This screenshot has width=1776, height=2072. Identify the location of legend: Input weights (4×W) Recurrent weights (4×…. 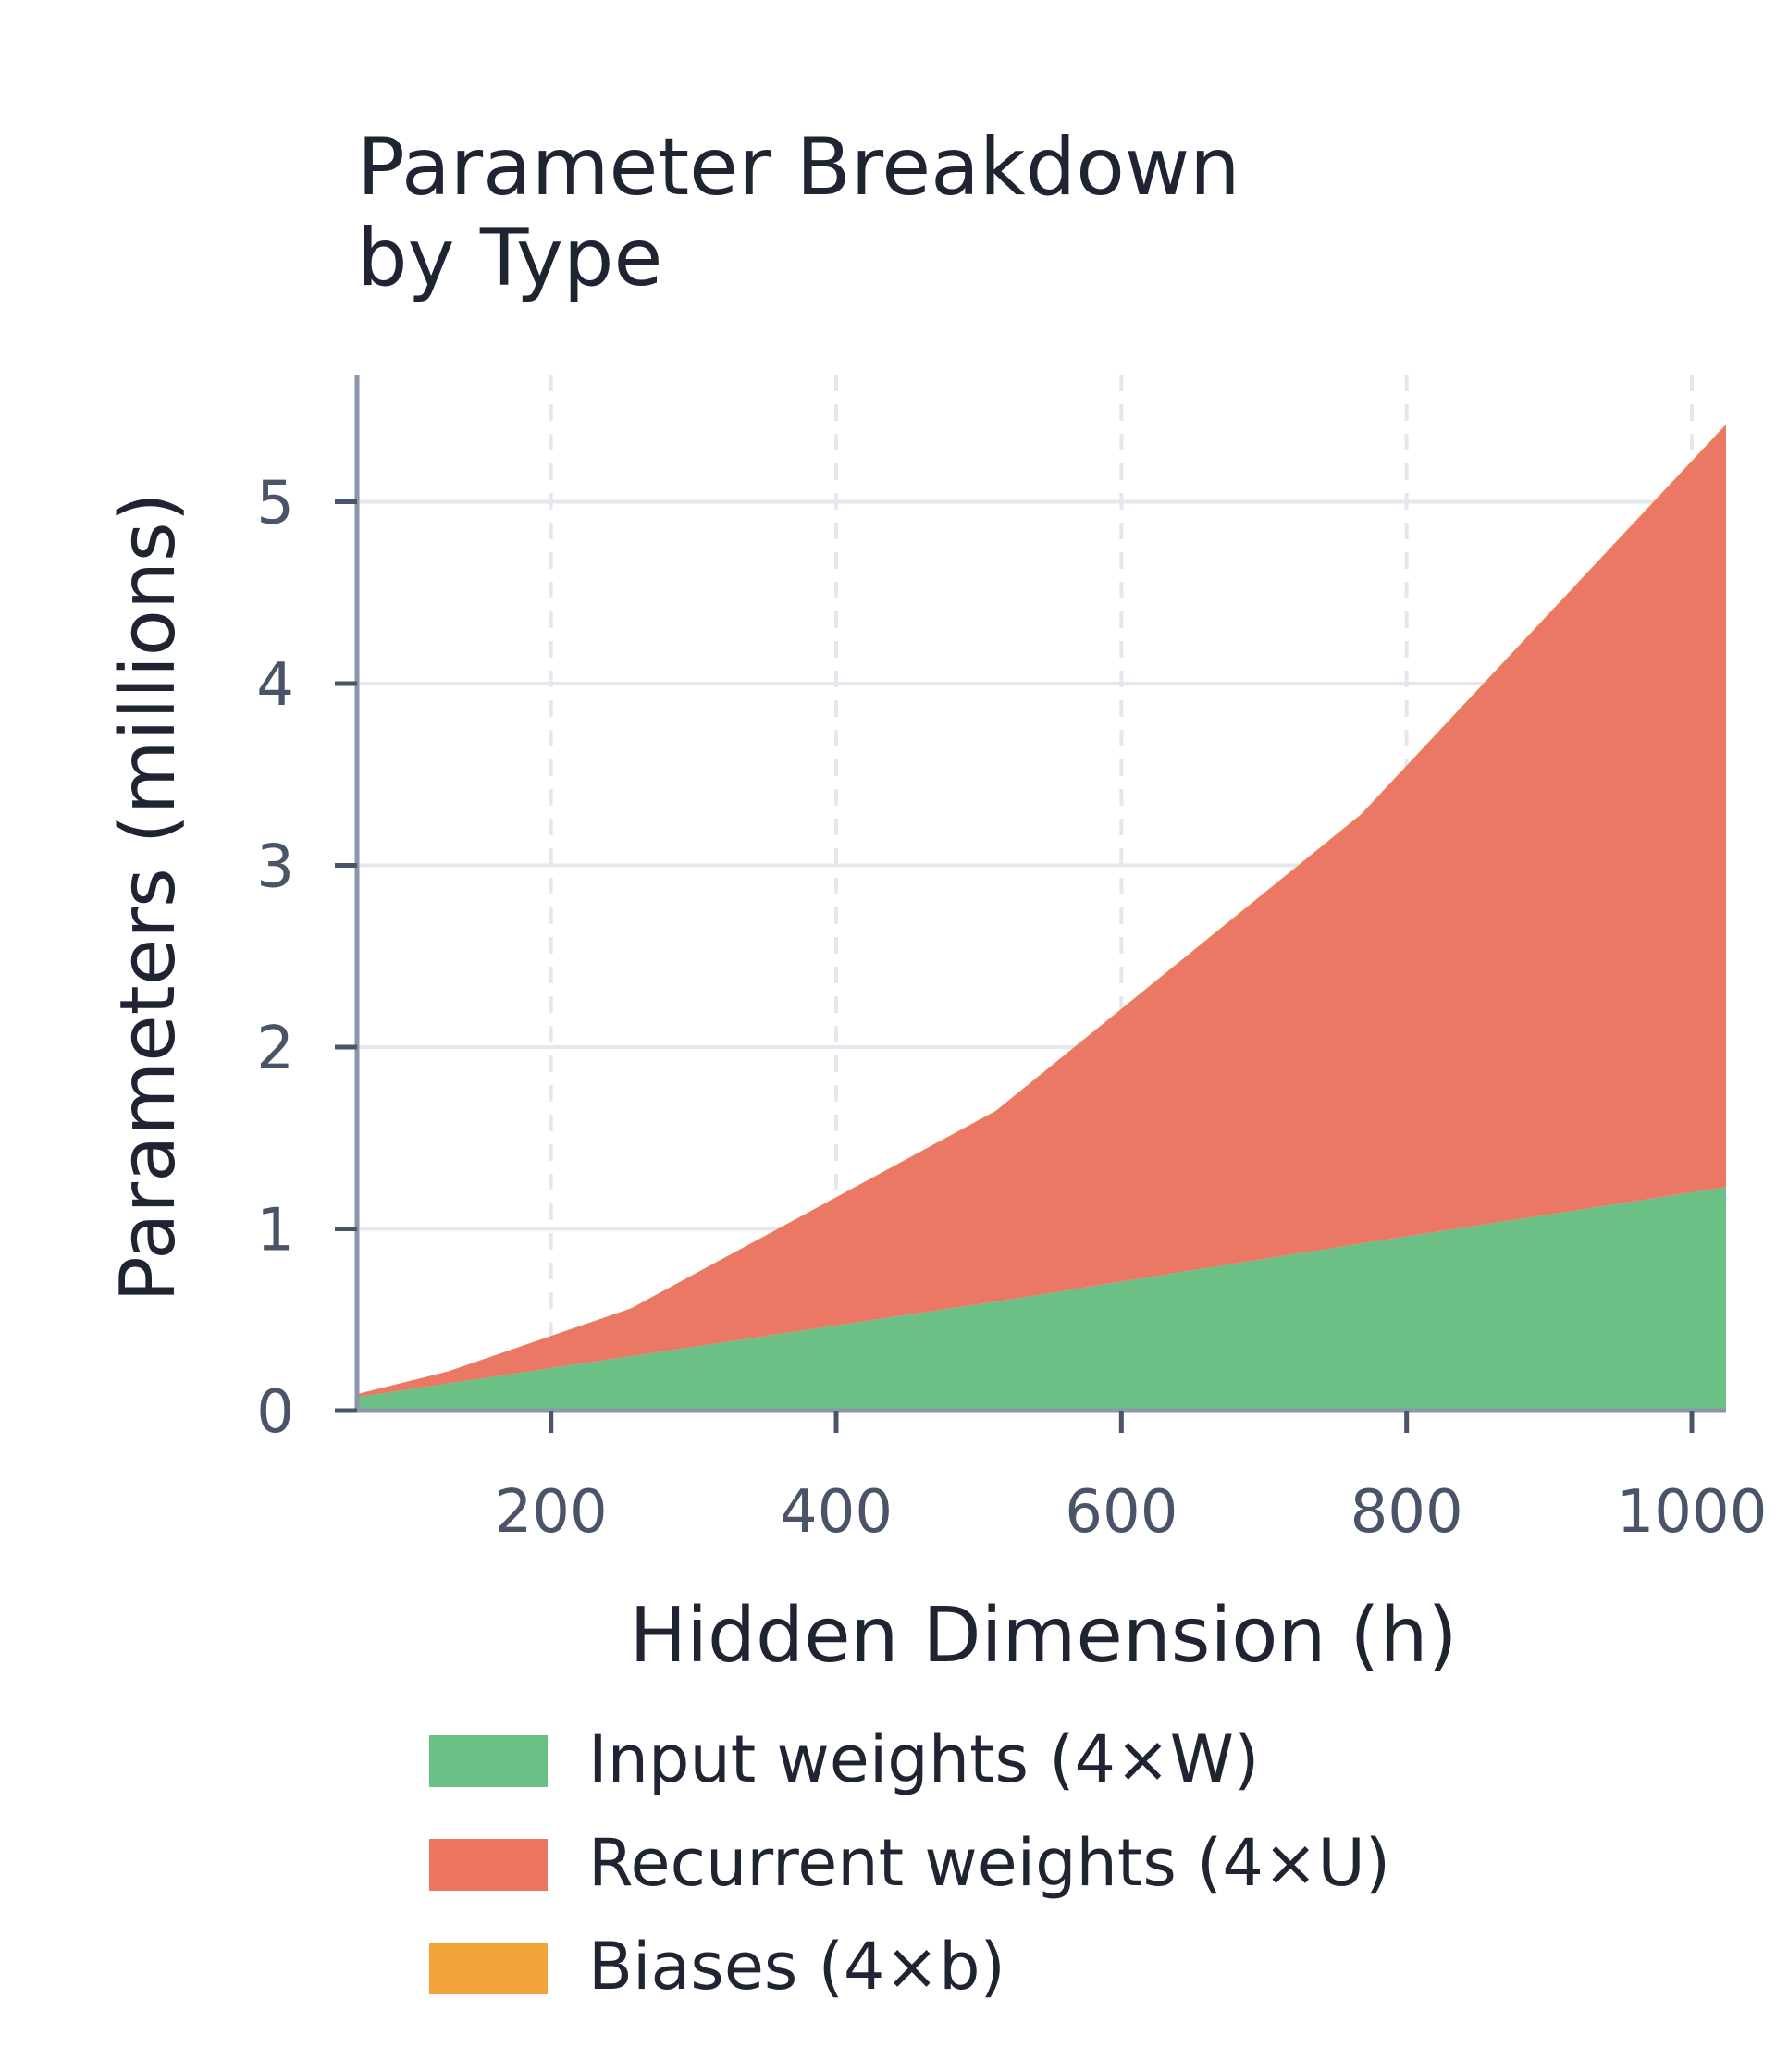
(910, 1863).